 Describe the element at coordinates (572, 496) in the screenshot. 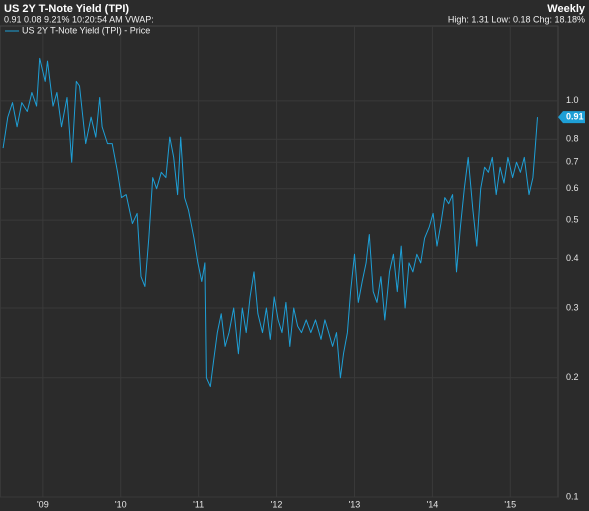

I see `y-tick-label: 0.1` at that location.